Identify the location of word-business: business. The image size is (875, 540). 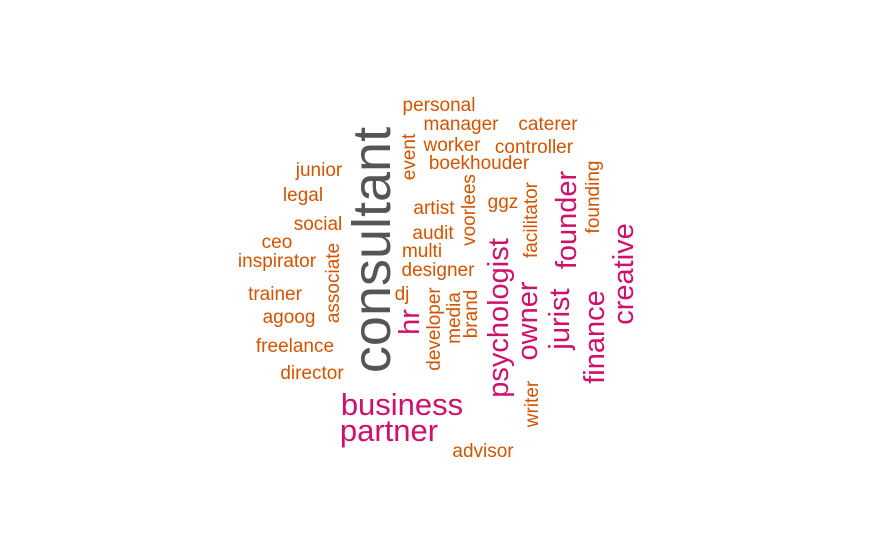
(402, 404).